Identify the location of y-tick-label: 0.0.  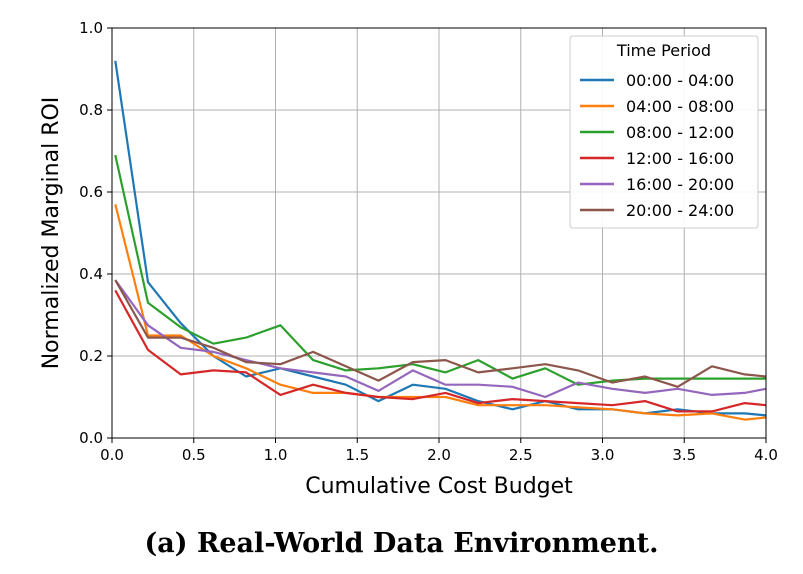
(91, 438).